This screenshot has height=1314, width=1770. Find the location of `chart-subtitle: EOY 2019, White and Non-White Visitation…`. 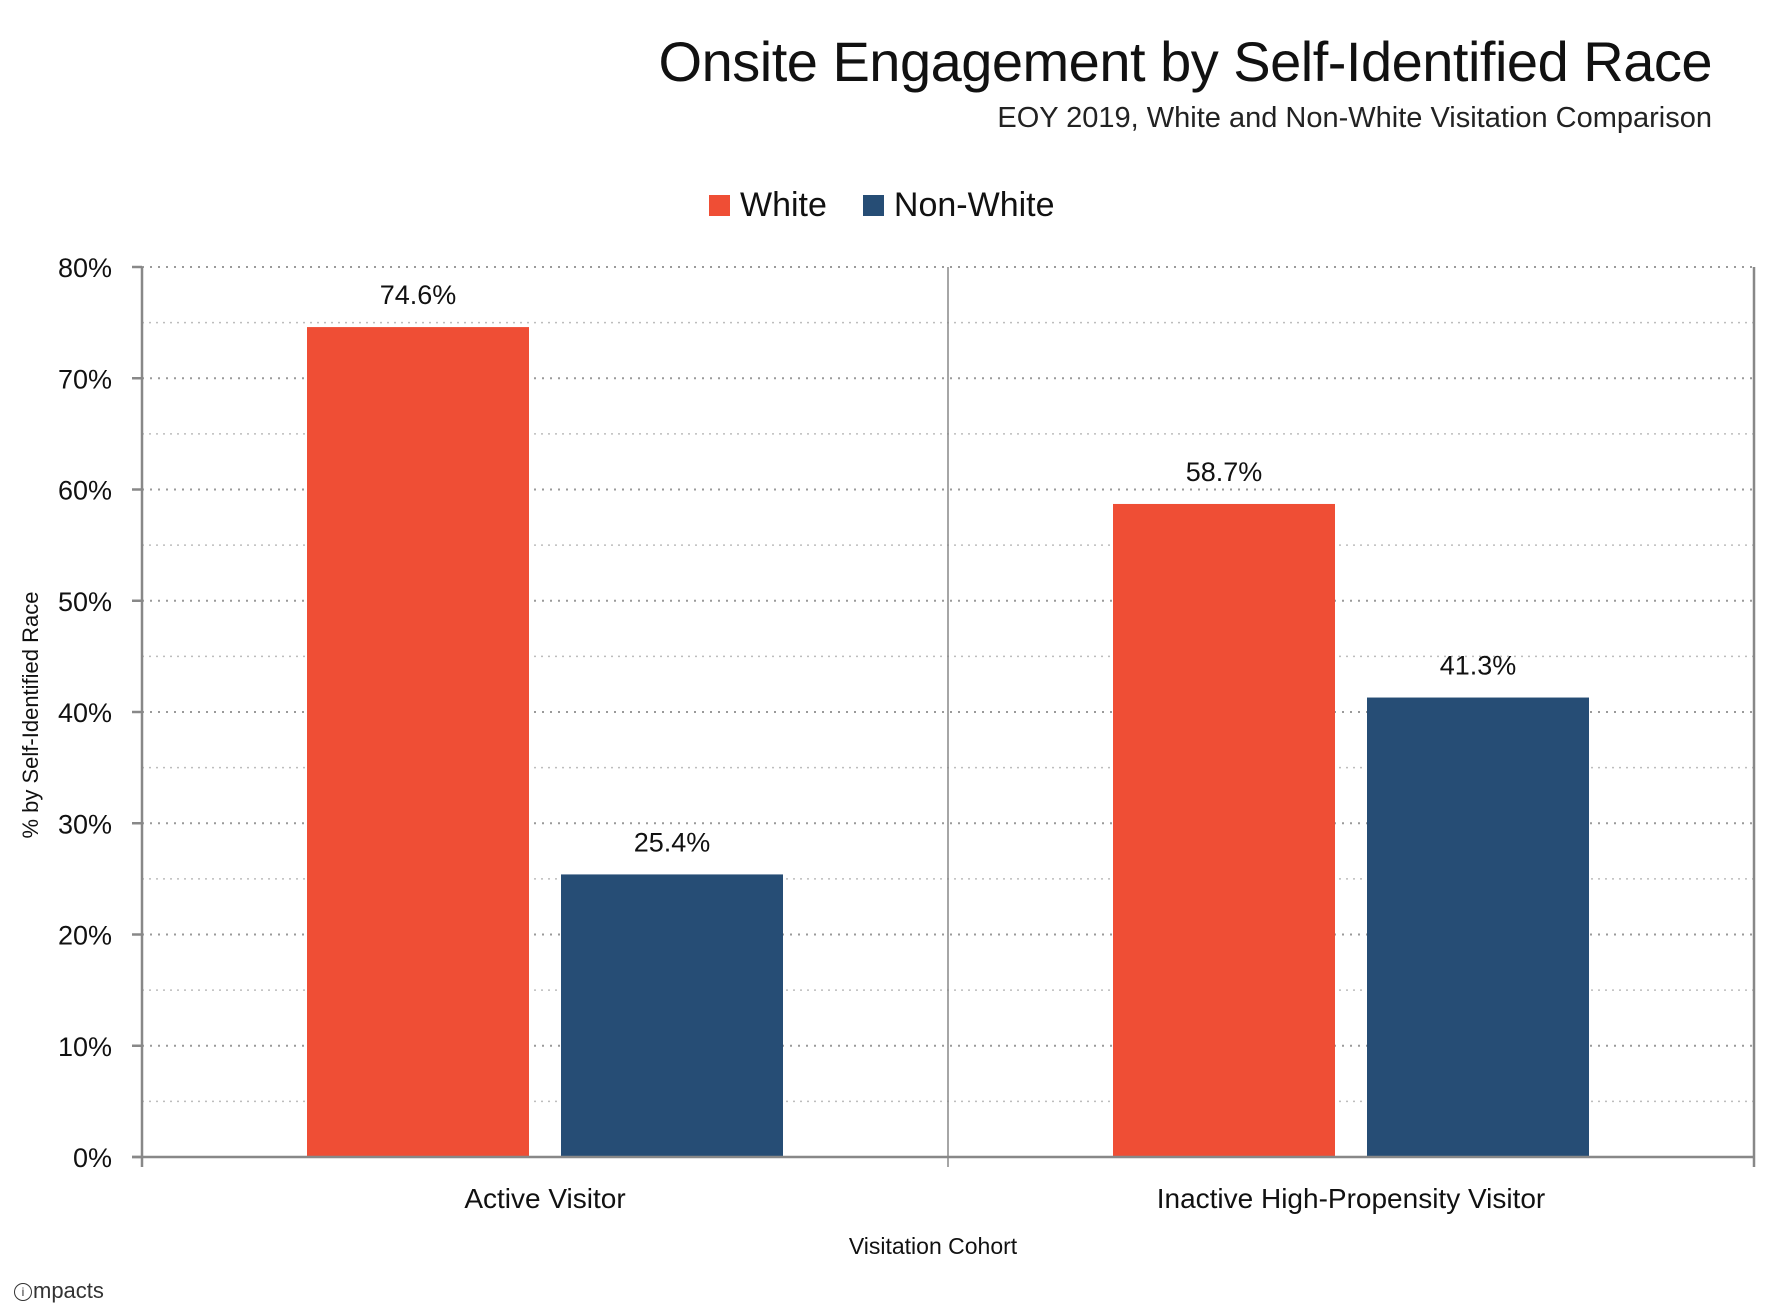

chart-subtitle: EOY 2019, White and Non-White Visitation… is located at coordinates (1354, 118).